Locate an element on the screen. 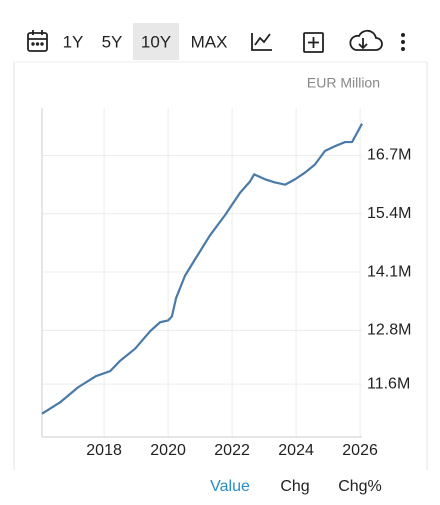 Image resolution: width=440 pixels, height=505 pixels. y-tick-label: 16.7M is located at coordinates (389, 155).